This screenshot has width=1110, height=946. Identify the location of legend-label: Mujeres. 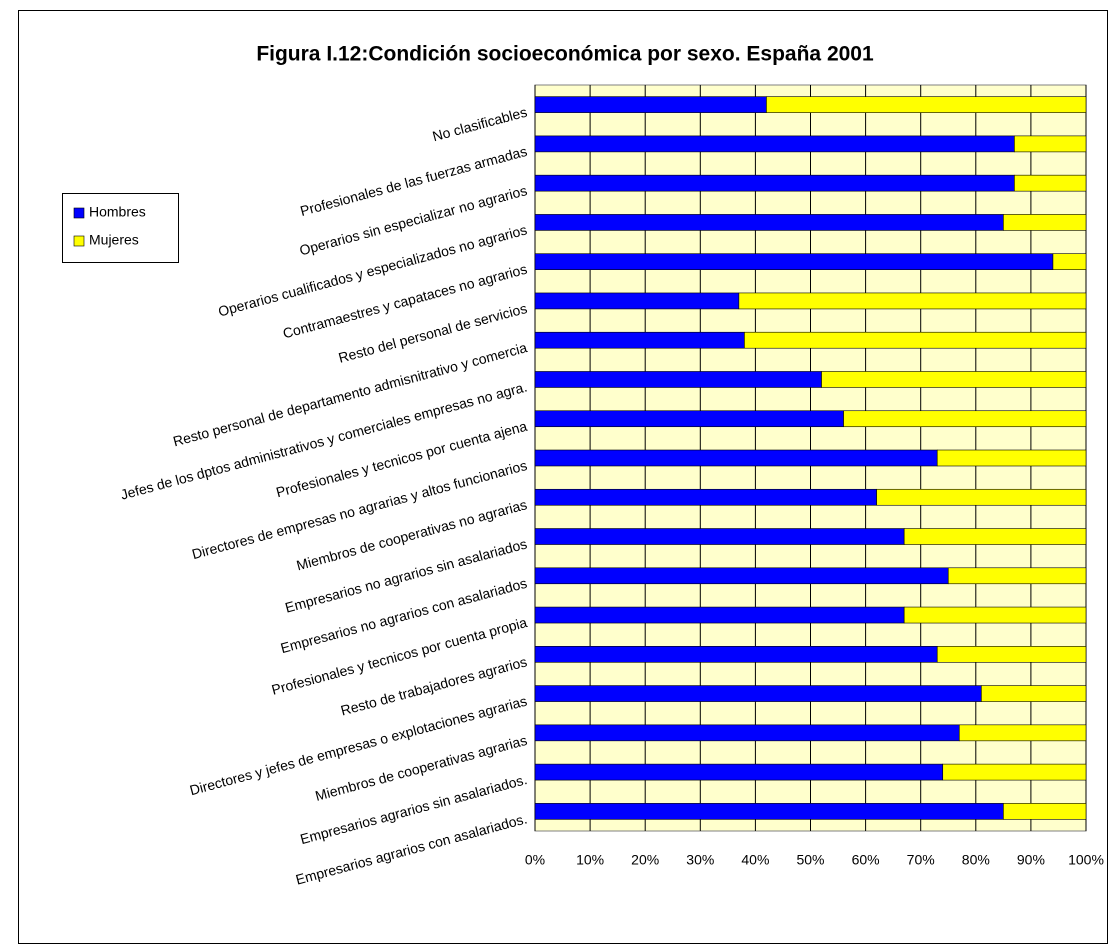
(114, 240).